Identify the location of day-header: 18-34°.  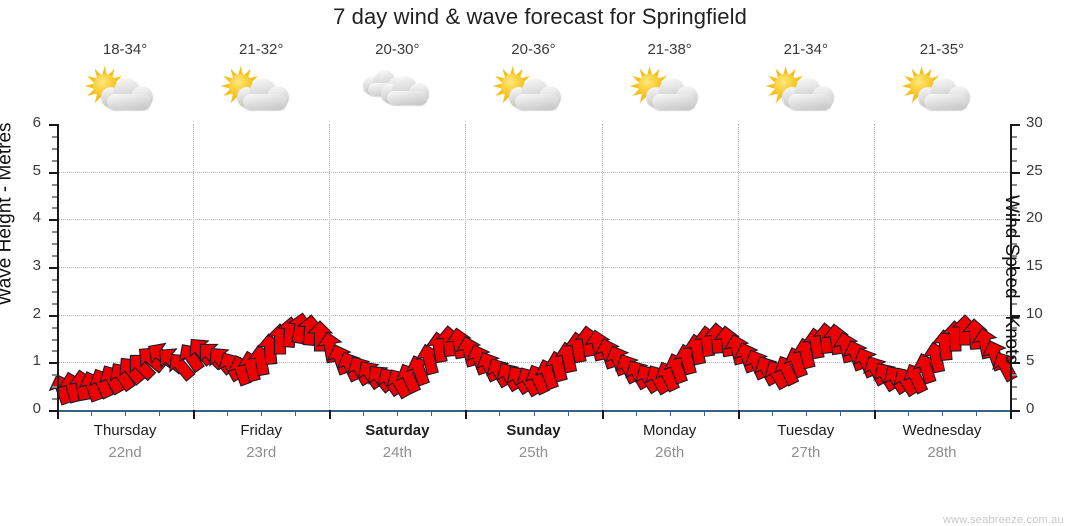
(125, 82).